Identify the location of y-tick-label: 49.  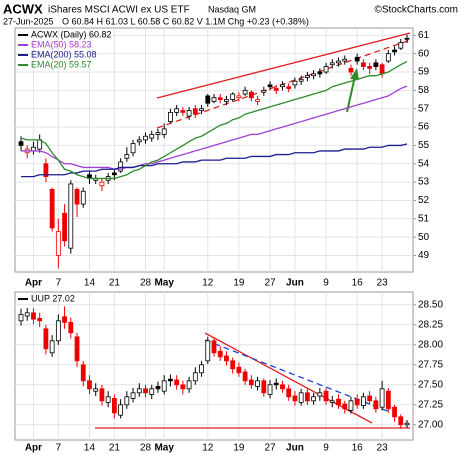
(424, 255).